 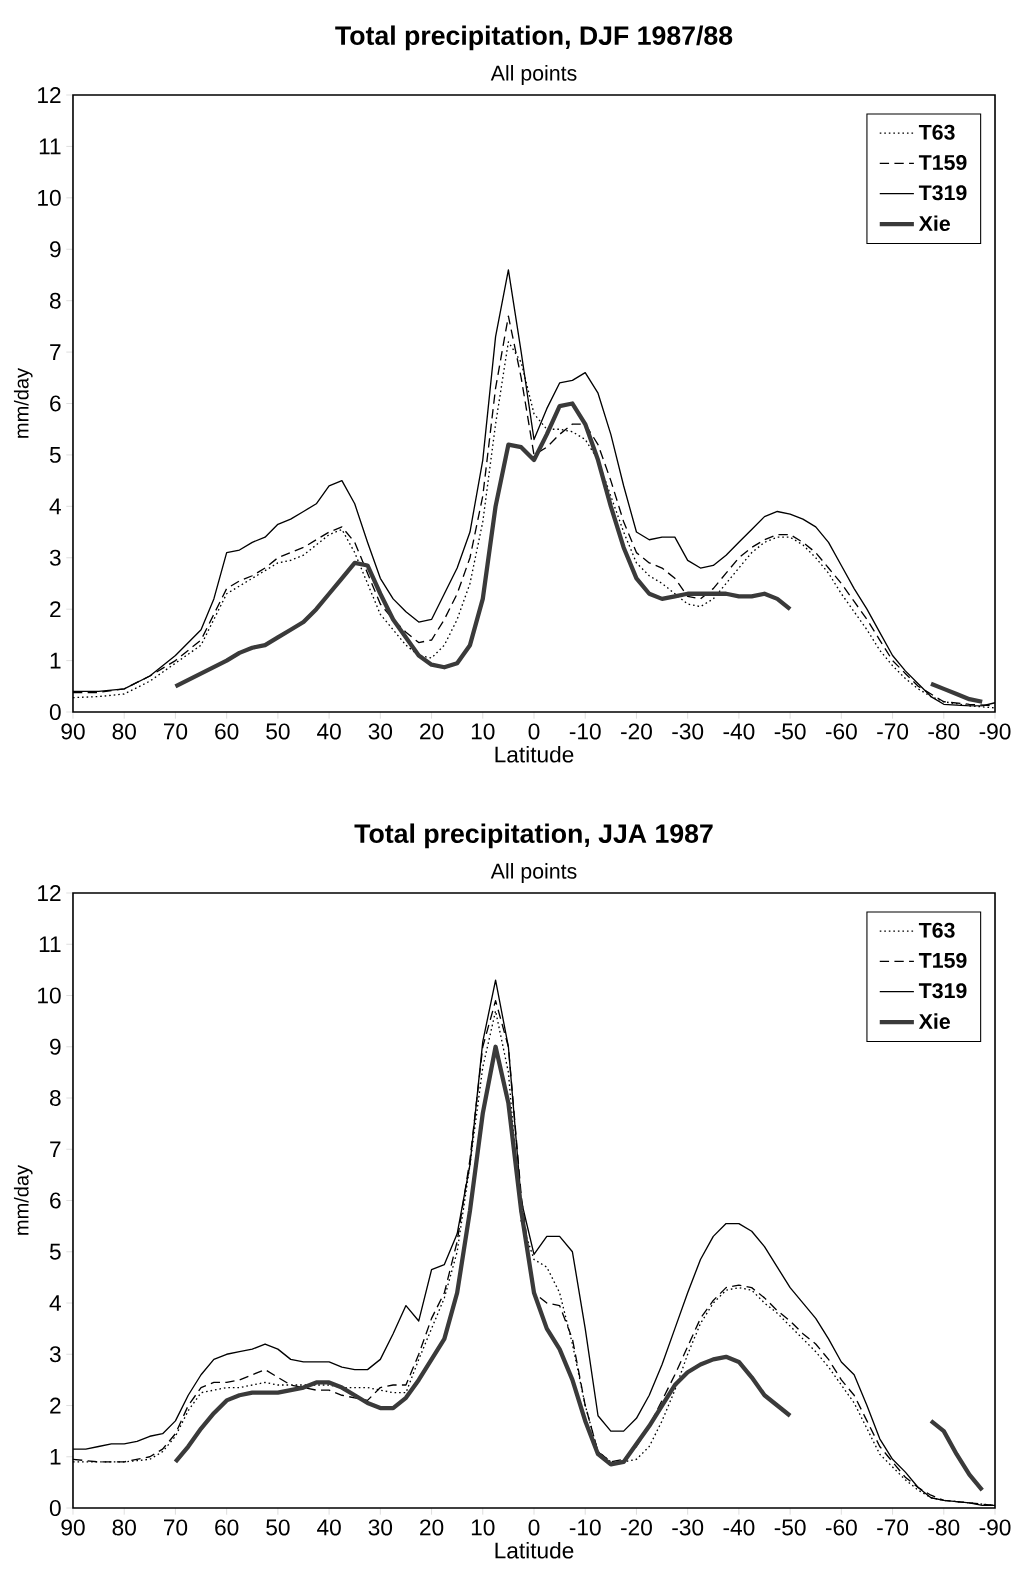 I want to click on chart-title: Total precipitation, DJF 1987/88, so click(x=534, y=38).